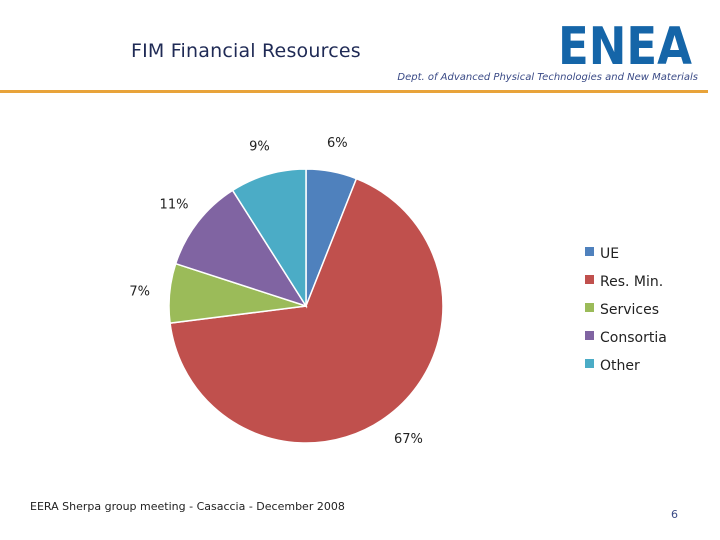 This screenshot has width=720, height=540. Describe the element at coordinates (174, 205) in the screenshot. I see `slice-label-3: 11%` at that location.